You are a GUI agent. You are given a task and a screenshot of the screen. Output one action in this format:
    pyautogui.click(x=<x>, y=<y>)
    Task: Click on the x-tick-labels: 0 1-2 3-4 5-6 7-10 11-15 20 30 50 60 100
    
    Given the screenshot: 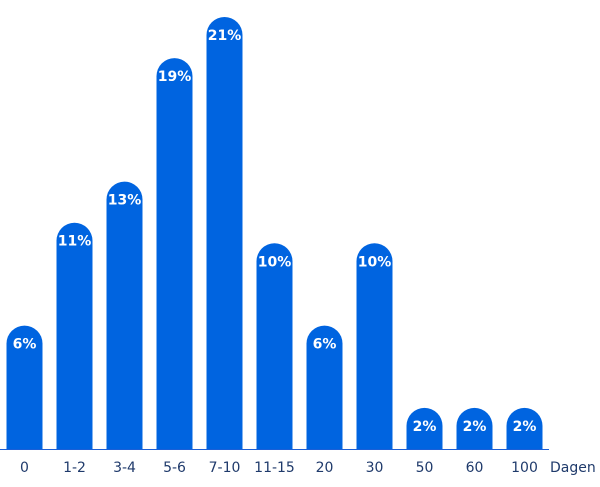 What is the action you would take?
    pyautogui.click(x=279, y=468)
    